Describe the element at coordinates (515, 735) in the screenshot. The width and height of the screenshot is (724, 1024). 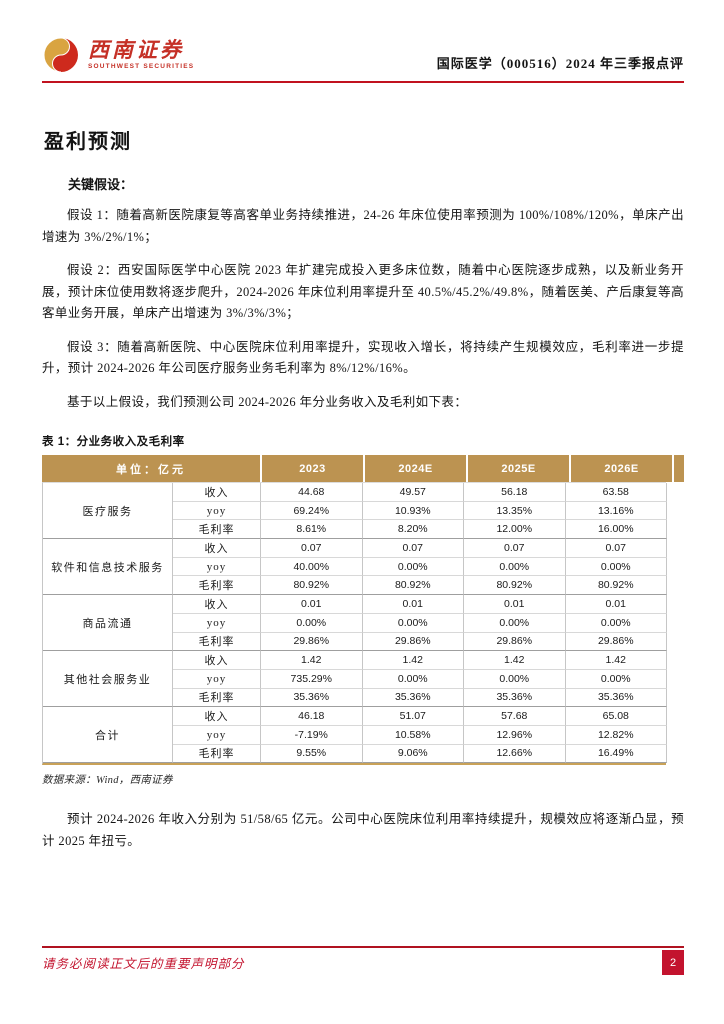
I see `table-value-cell: 12.96%` at that location.